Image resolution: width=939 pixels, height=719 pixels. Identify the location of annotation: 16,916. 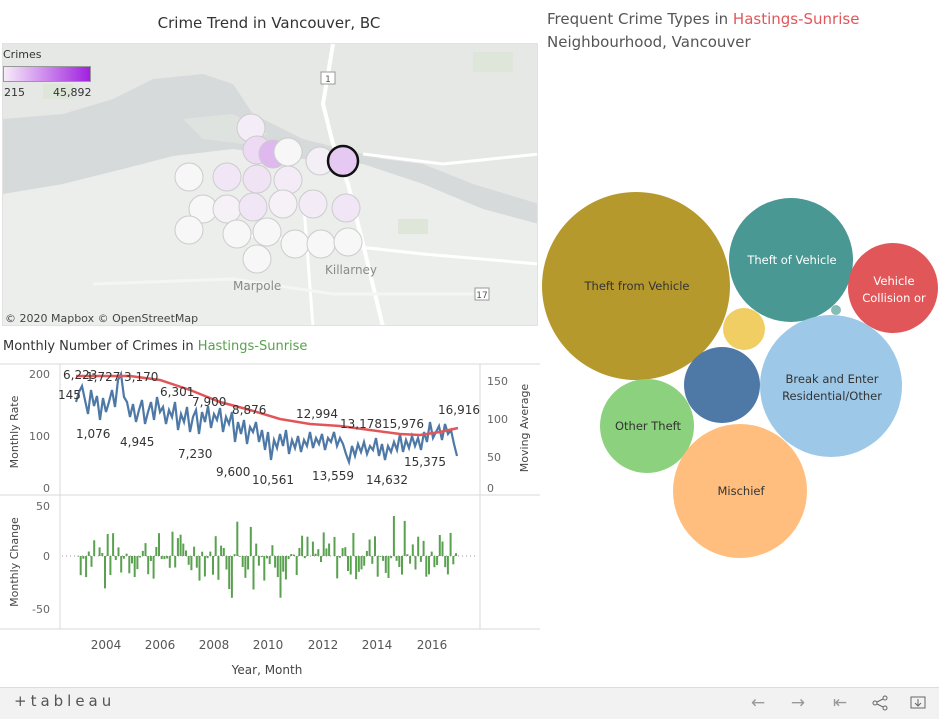
(459, 410).